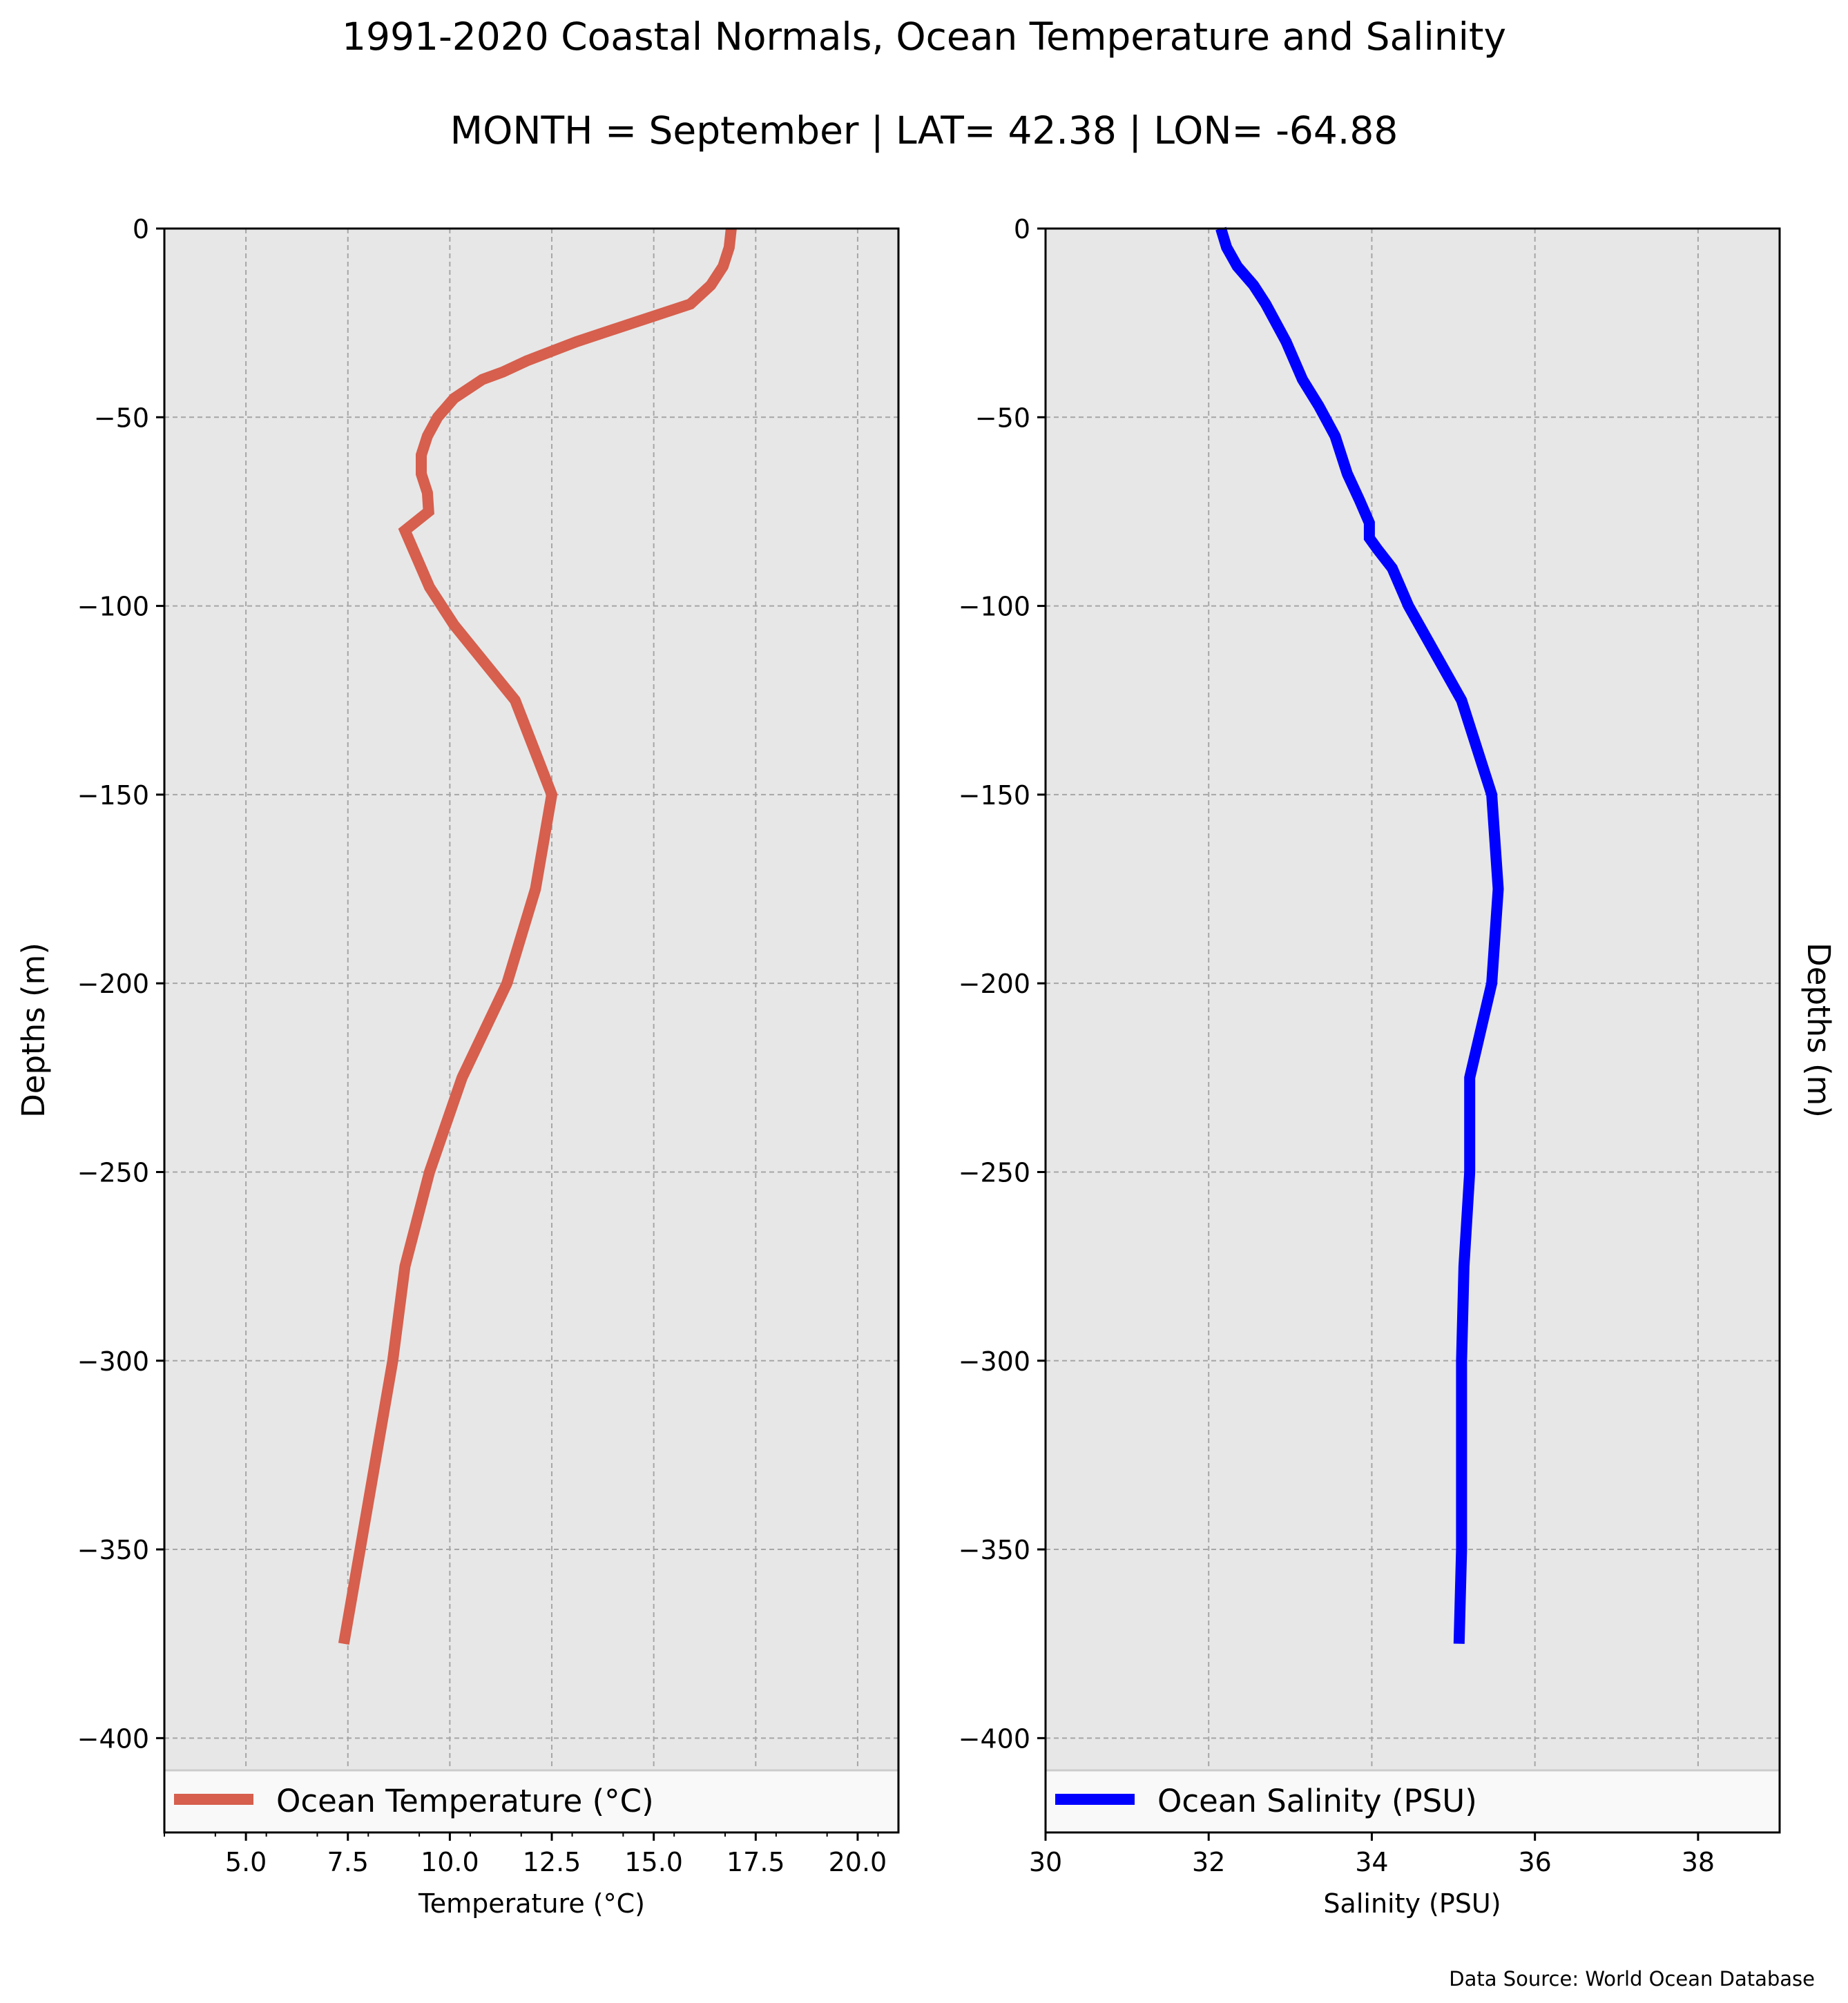 Image resolution: width=1848 pixels, height=2003 pixels. I want to click on salinity-legend-label: Ocean Salinity (PSU), so click(1317, 1801).